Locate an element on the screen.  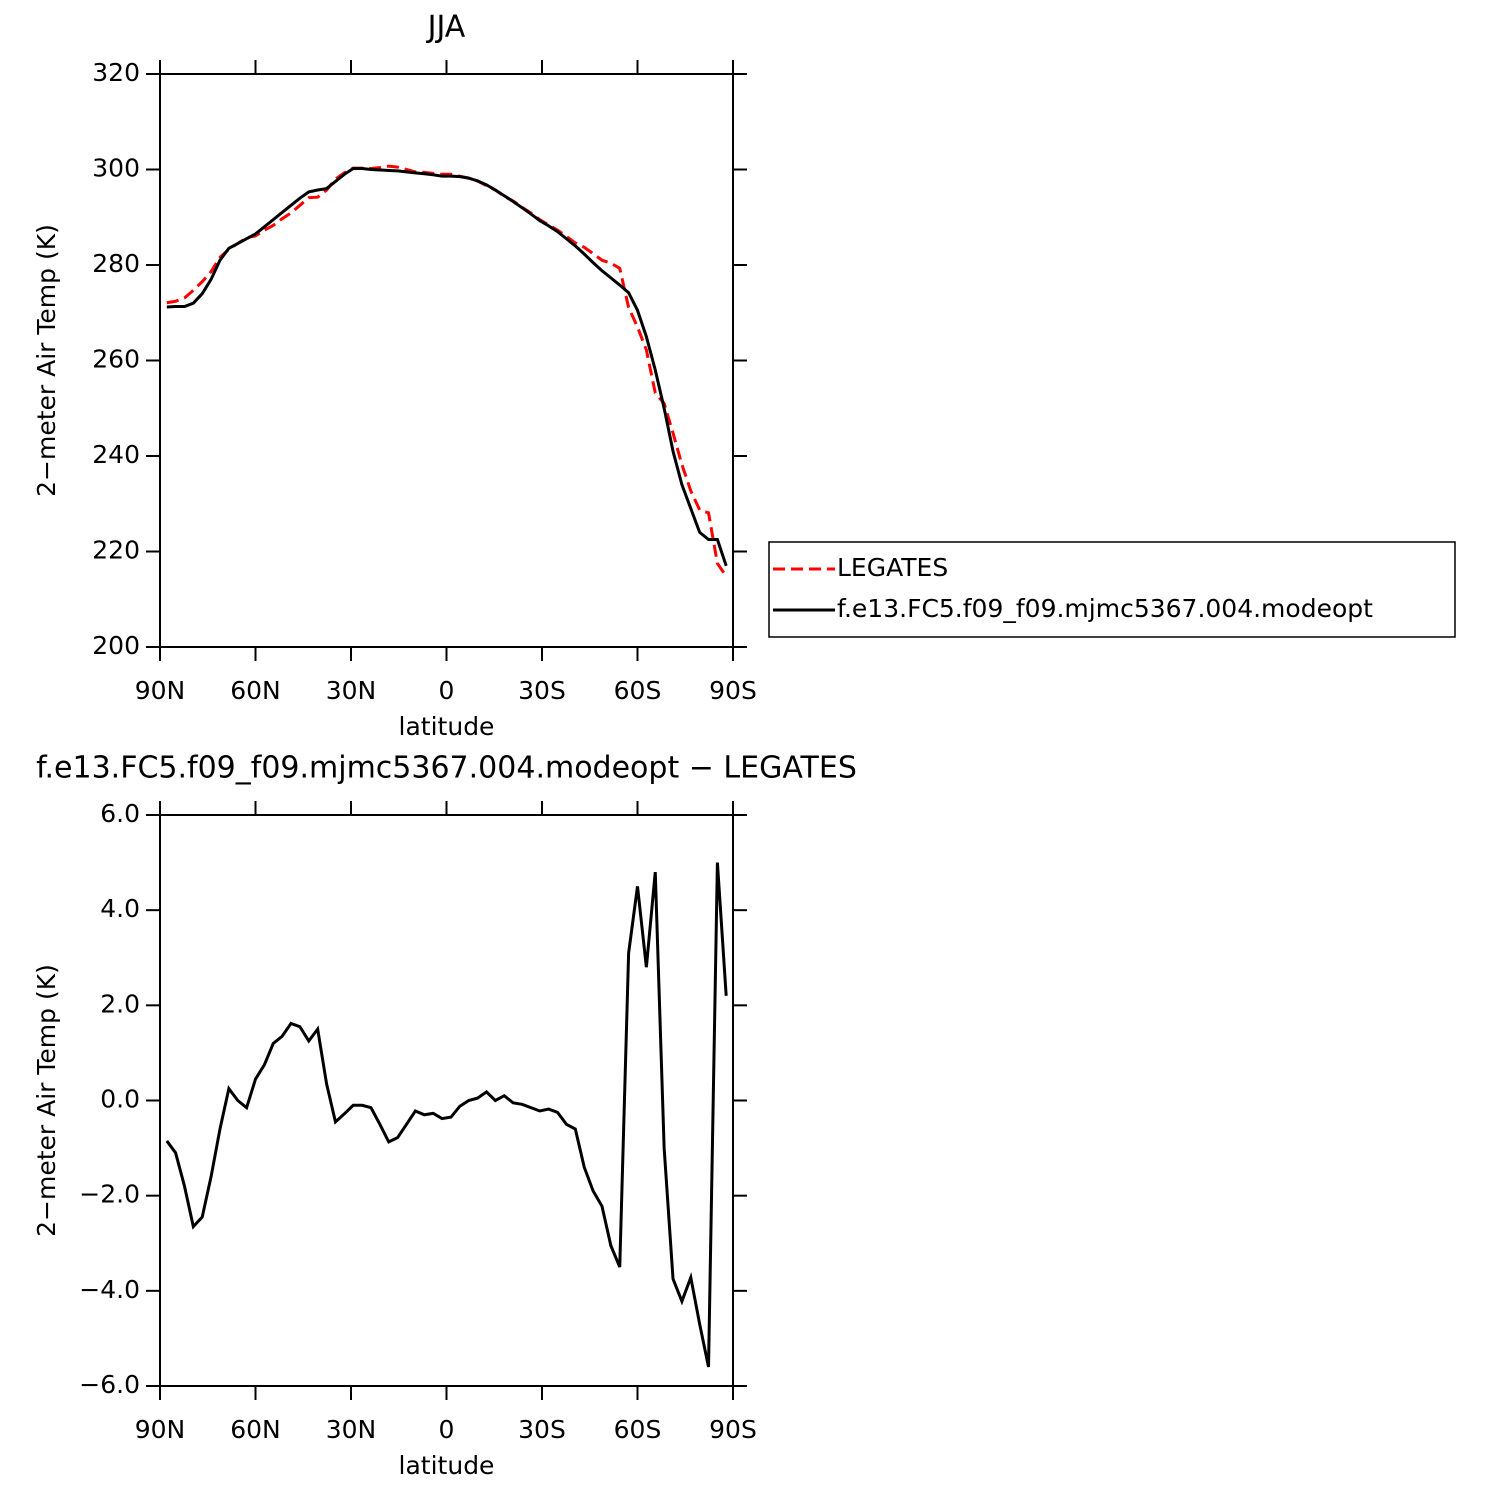
y-tick-label: 0.0 is located at coordinates (120, 1099).